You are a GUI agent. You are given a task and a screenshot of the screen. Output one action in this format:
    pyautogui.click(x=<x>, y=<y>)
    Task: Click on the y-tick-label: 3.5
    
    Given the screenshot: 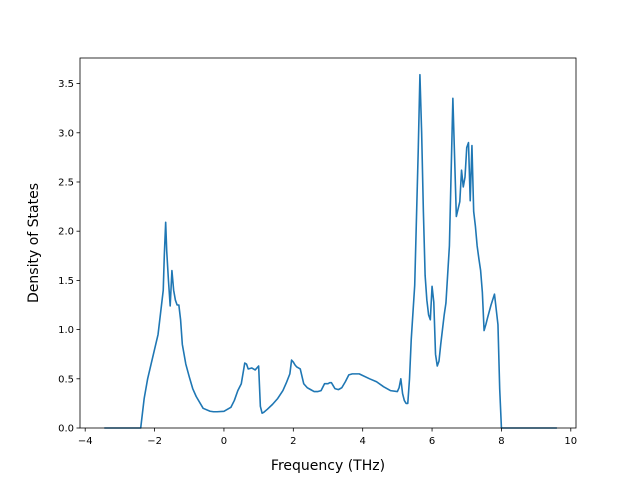 What is the action you would take?
    pyautogui.click(x=66, y=84)
    